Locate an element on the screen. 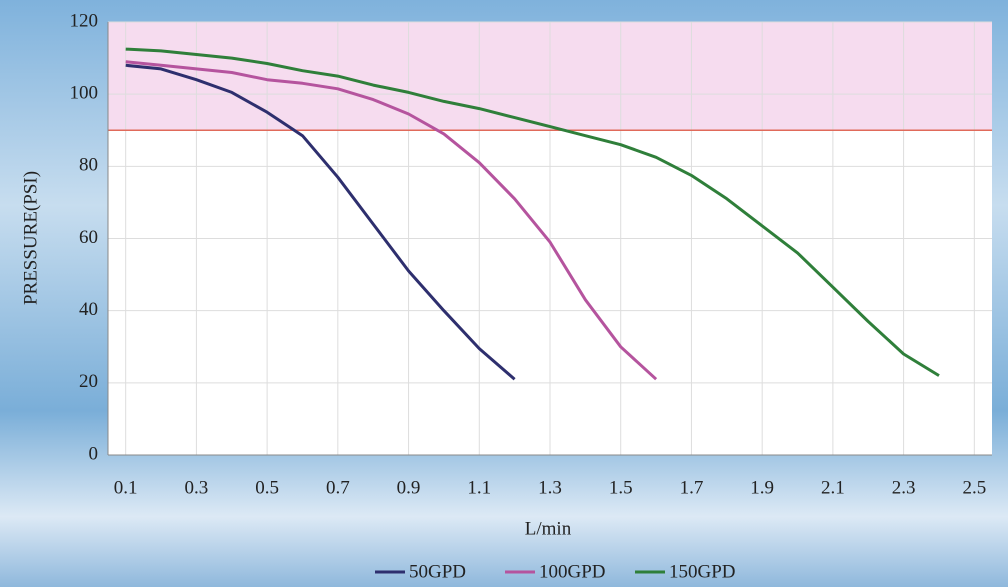 The width and height of the screenshot is (1008, 587). y-axis-label: PRESSURE(PSI) is located at coordinates (30, 238).